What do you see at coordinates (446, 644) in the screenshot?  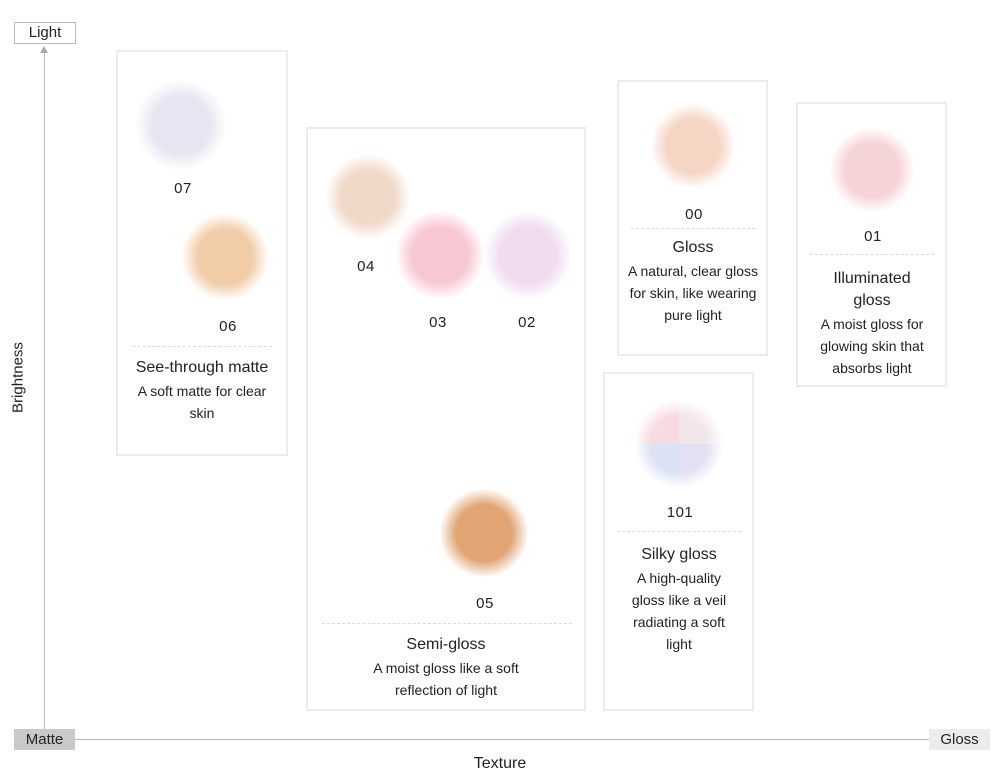 I see `group-title: Semi-gloss` at bounding box center [446, 644].